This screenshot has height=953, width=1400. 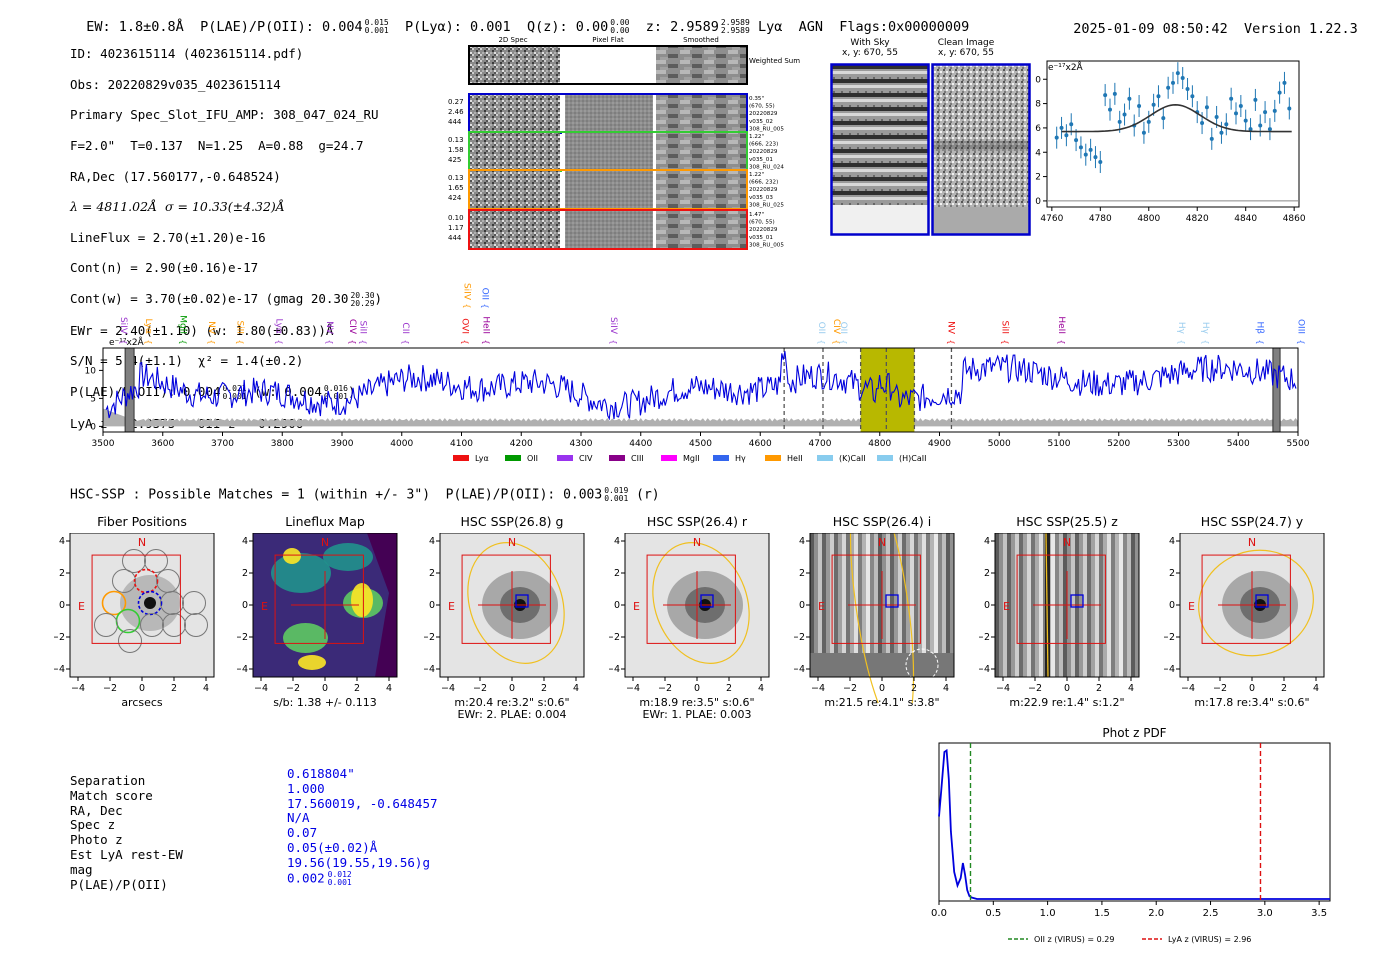 What do you see at coordinates (1067, 521) in the screenshot?
I see `hsc-panel-title: HSC SSP(25.5) z` at bounding box center [1067, 521].